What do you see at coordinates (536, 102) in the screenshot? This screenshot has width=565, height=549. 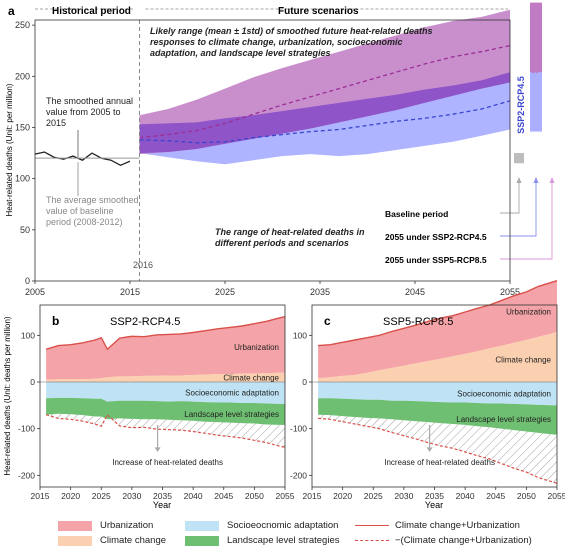 I see `ssp2-range-bar` at bounding box center [536, 102].